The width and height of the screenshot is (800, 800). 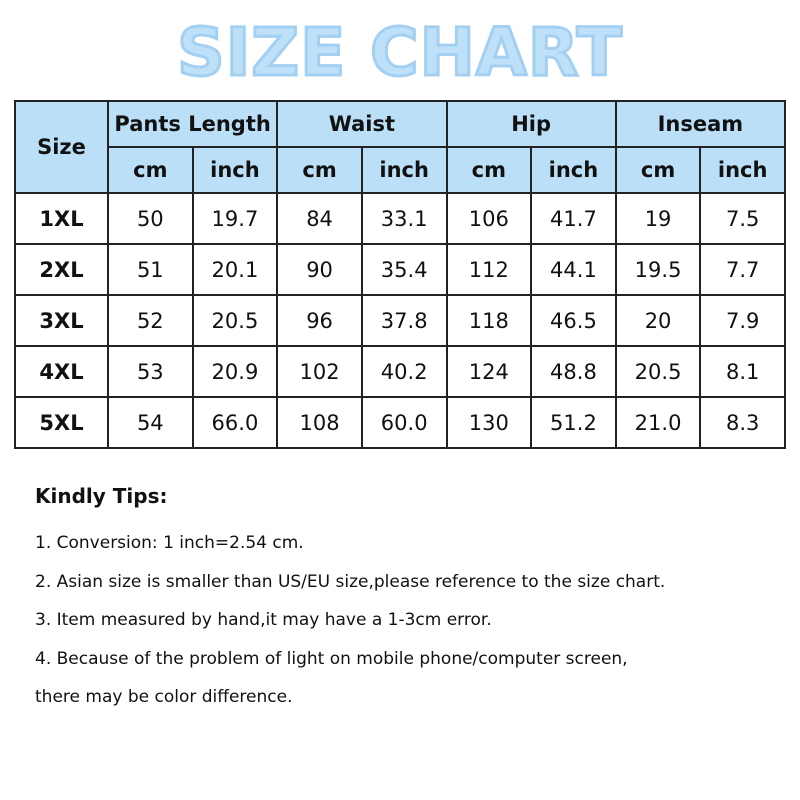 I want to click on value-cell: 54, so click(x=150, y=422).